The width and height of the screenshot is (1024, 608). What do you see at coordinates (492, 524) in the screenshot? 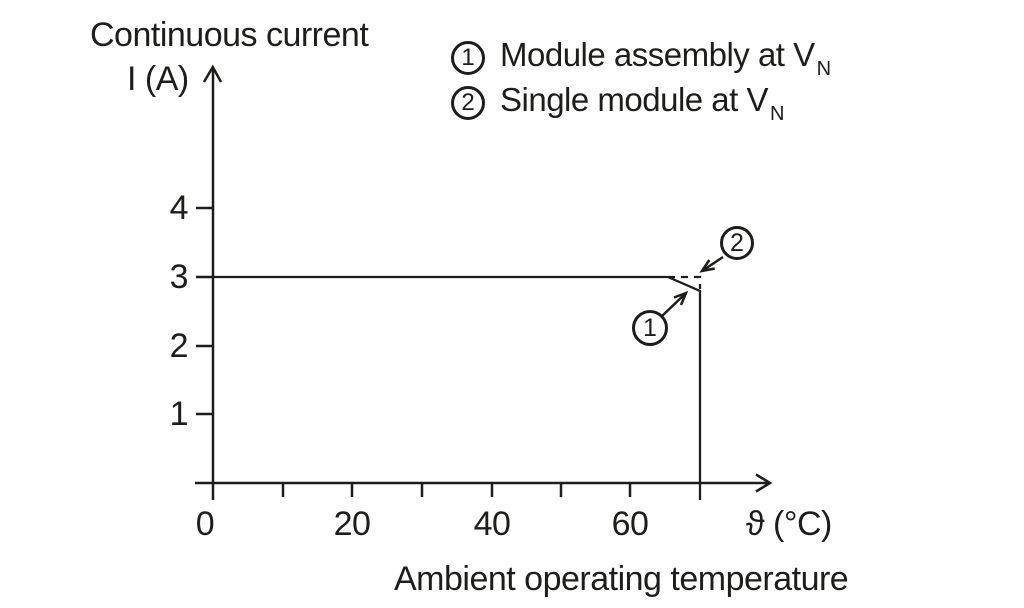
I see `x-tick-label-40: 40` at bounding box center [492, 524].